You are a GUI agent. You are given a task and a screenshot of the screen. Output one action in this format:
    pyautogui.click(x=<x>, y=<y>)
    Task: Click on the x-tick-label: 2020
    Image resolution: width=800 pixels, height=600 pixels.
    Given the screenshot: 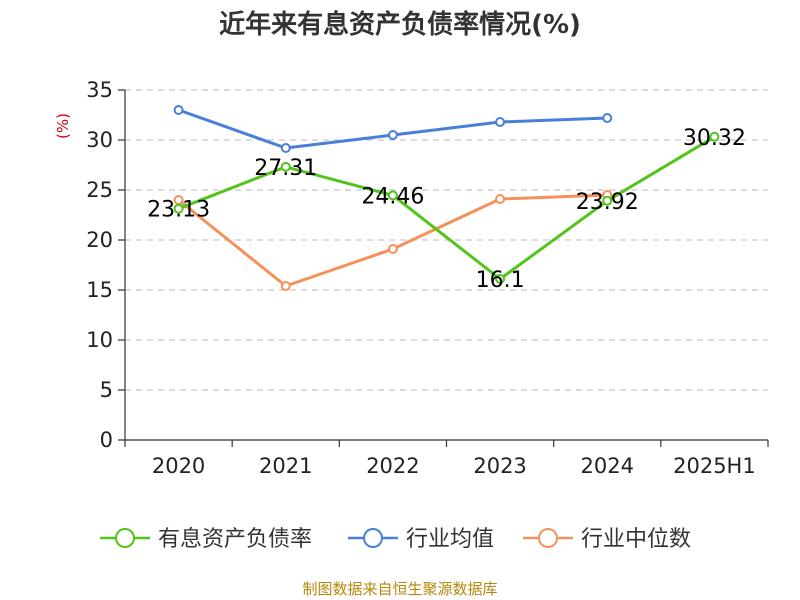 What is the action you would take?
    pyautogui.click(x=178, y=466)
    